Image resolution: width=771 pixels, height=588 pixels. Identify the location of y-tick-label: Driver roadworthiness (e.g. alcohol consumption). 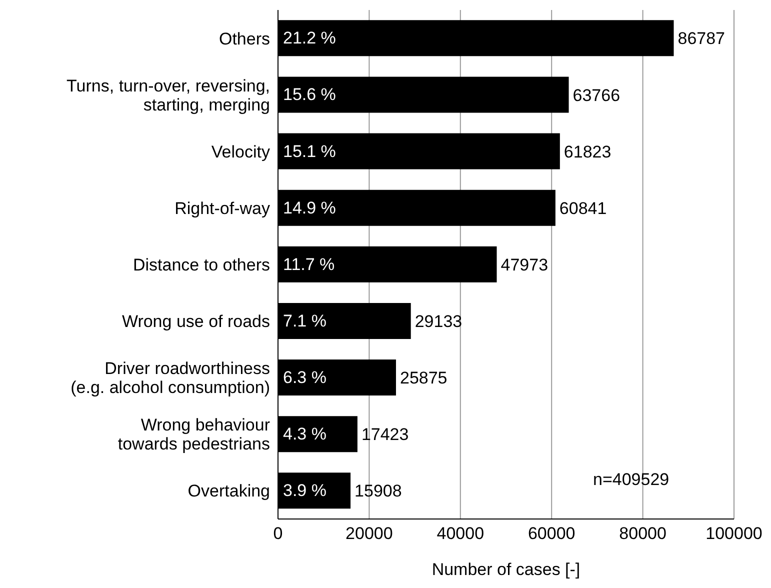
(170, 377).